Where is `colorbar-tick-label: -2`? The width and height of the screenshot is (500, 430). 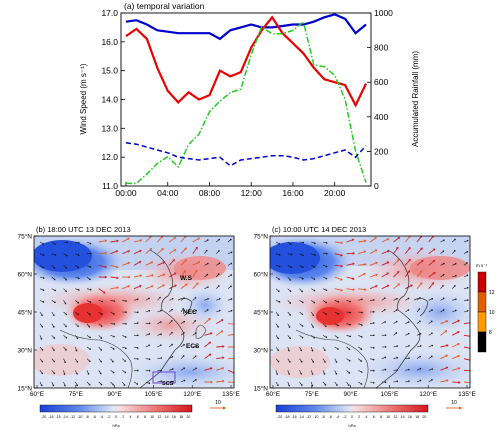
colorbar-tick-label: -2 is located at coordinates (108, 417).